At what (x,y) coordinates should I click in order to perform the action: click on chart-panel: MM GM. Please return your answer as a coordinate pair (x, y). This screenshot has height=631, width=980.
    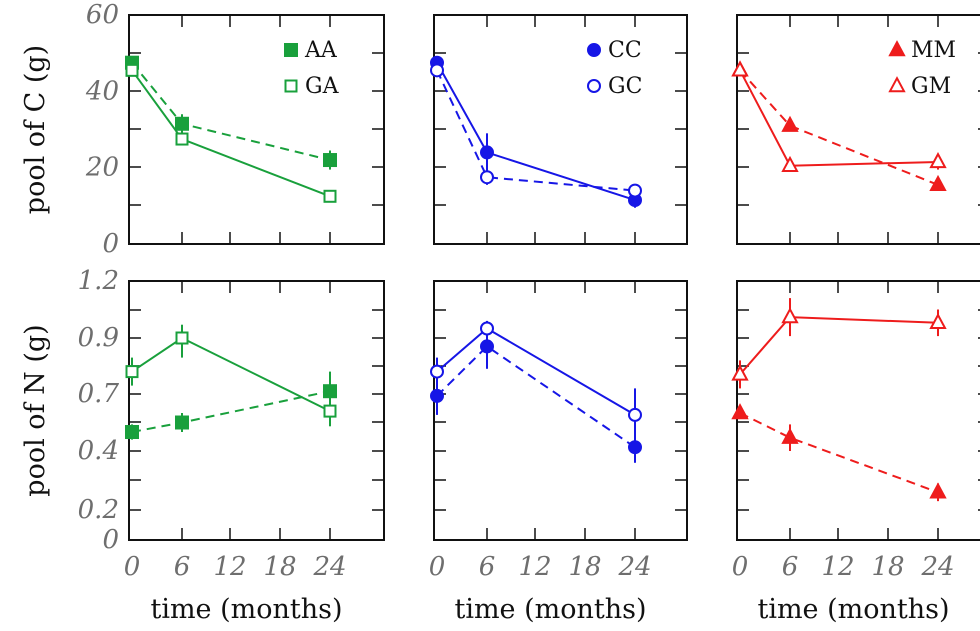
    Looking at the image, I should click on (855, 129).